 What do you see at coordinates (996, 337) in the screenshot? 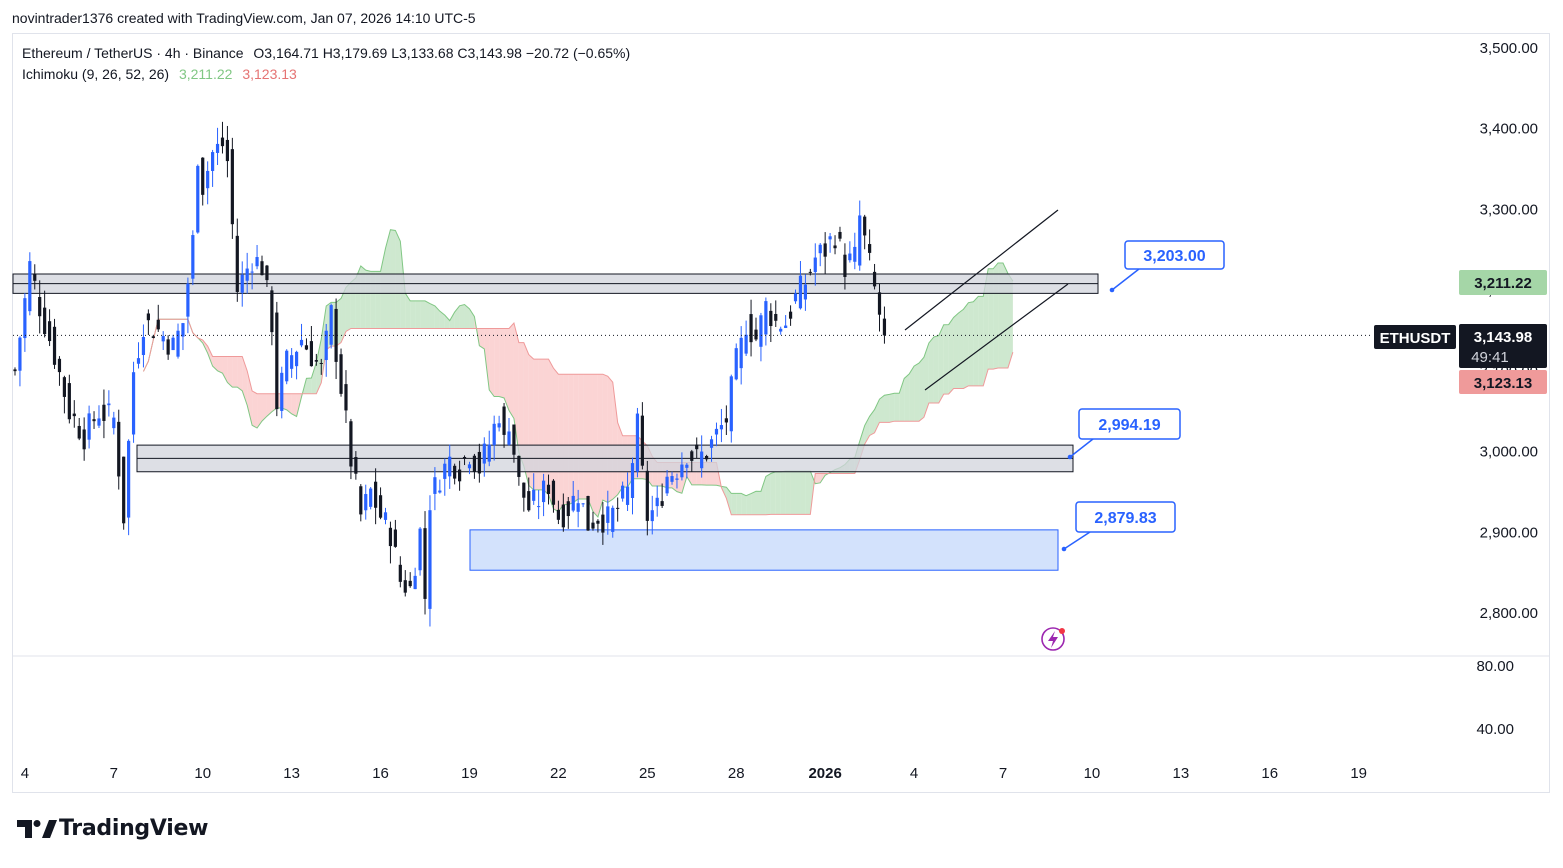
I see `channel-lower-line` at bounding box center [996, 337].